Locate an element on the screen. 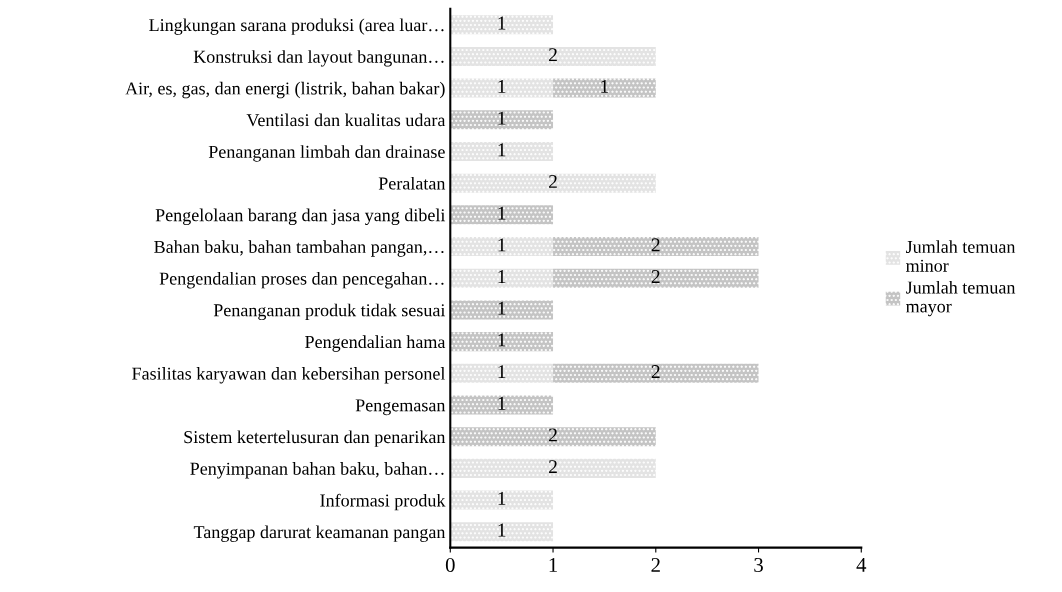 The width and height of the screenshot is (1062, 592). x-tick-label: 2 is located at coordinates (655, 564).